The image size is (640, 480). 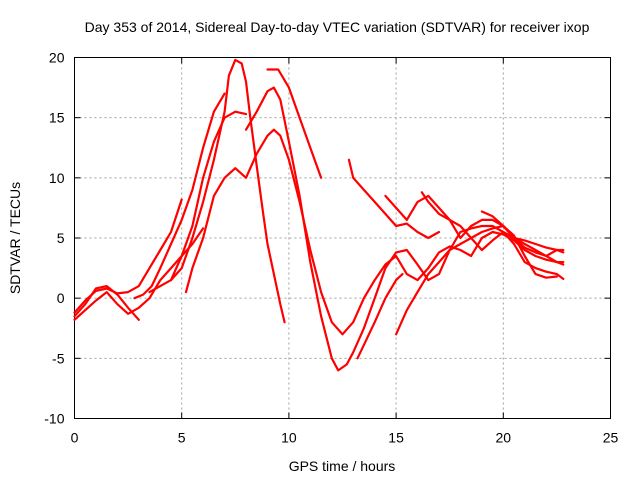 What do you see at coordinates (342, 466) in the screenshot?
I see `x-axis-label: GPS time / hours` at bounding box center [342, 466].